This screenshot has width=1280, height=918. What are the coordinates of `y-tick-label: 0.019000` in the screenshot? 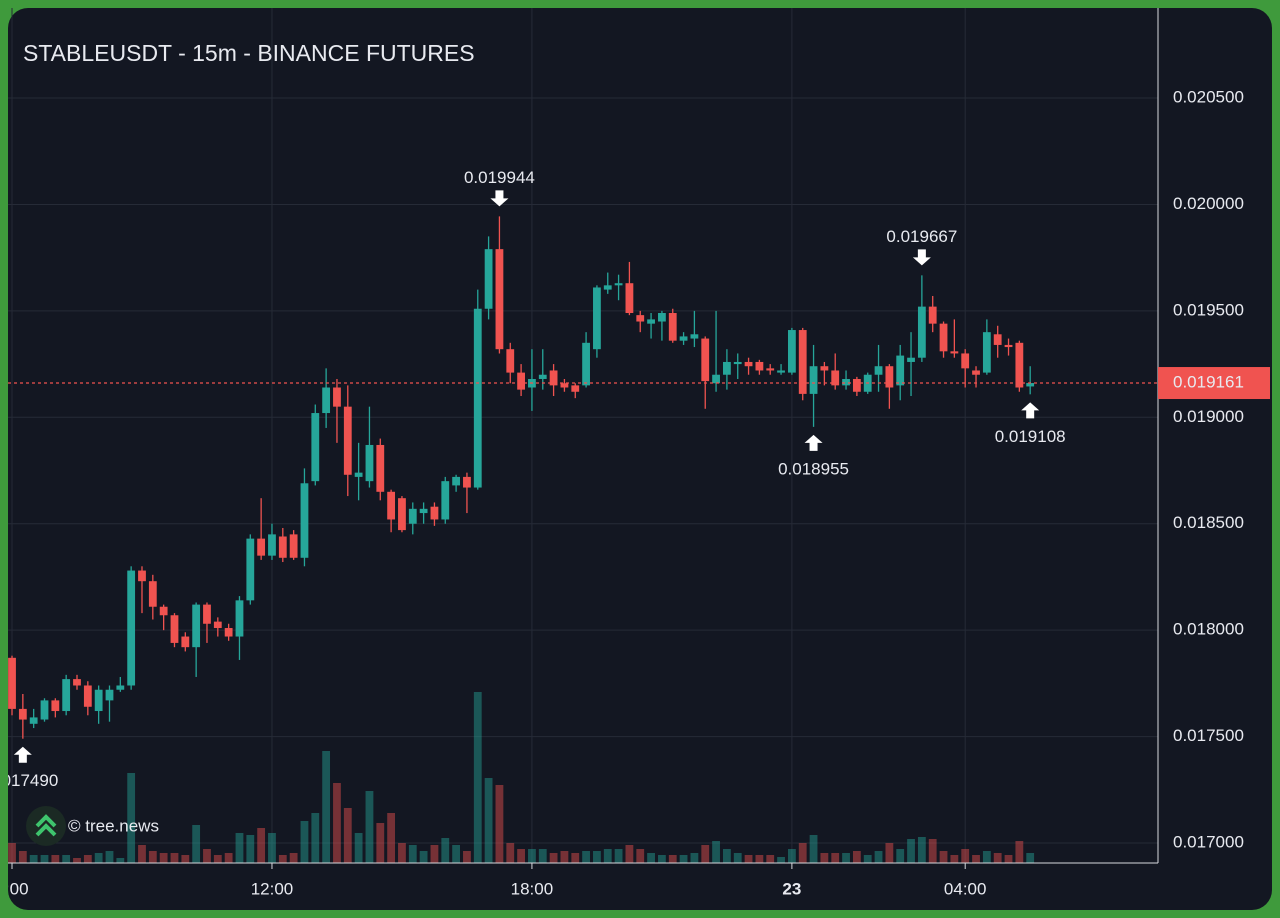 It's located at (1208, 416).